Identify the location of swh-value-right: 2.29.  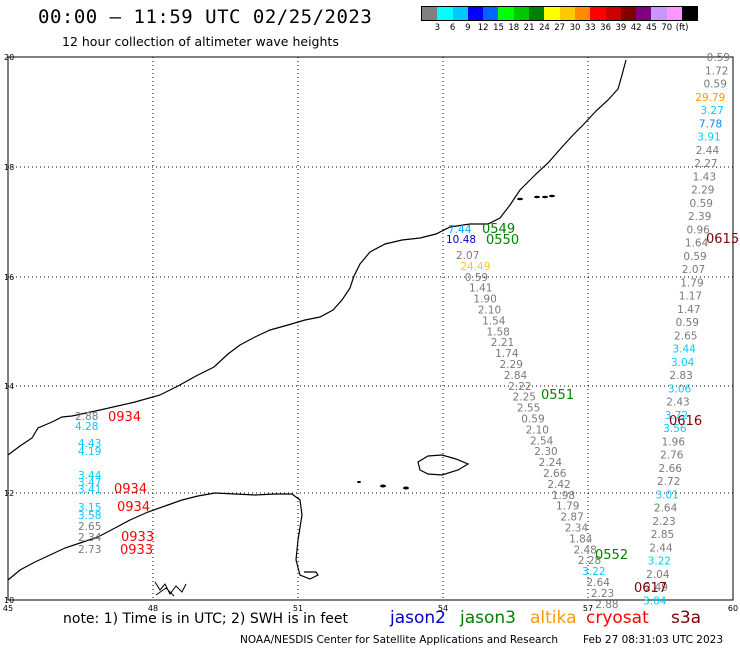
(702, 191).